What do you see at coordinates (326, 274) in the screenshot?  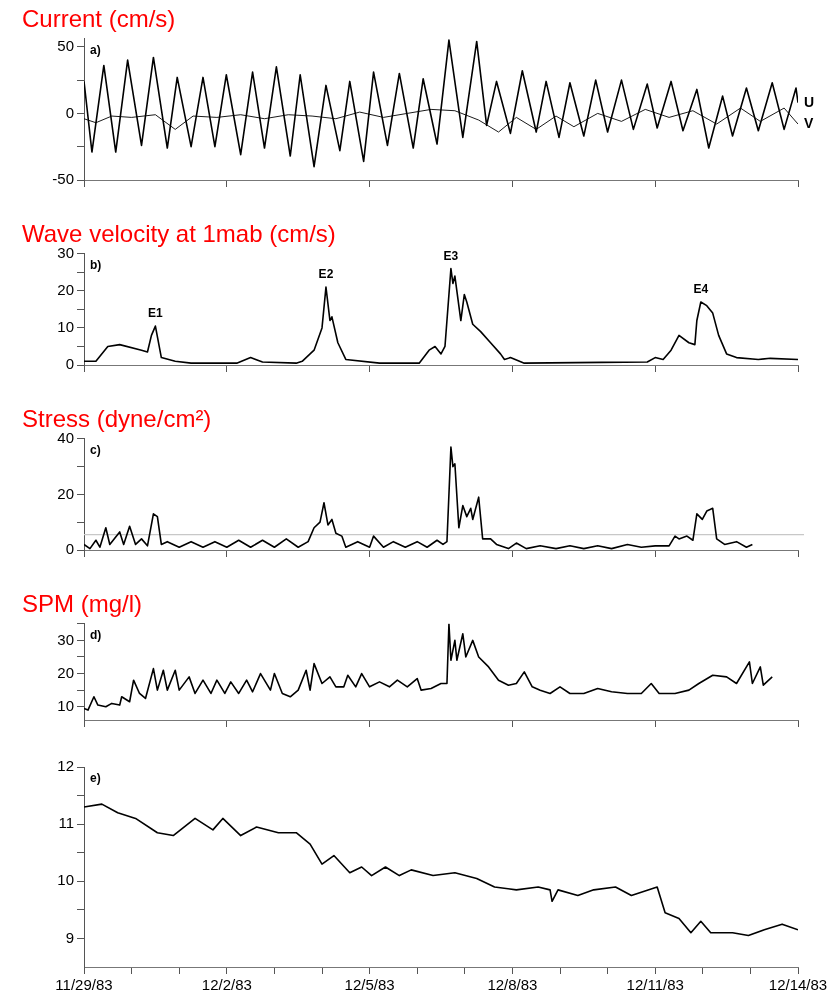 I see `annotation: E2` at bounding box center [326, 274].